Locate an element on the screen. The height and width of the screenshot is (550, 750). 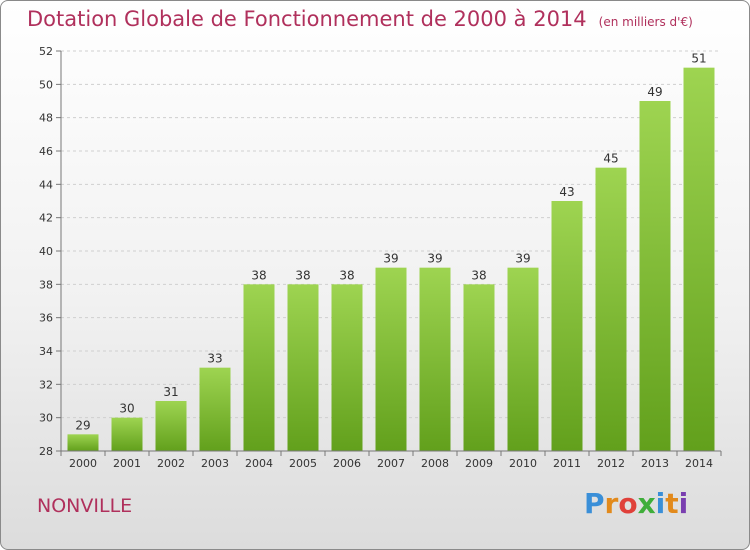
data-label-2003: 33 is located at coordinates (214, 359).